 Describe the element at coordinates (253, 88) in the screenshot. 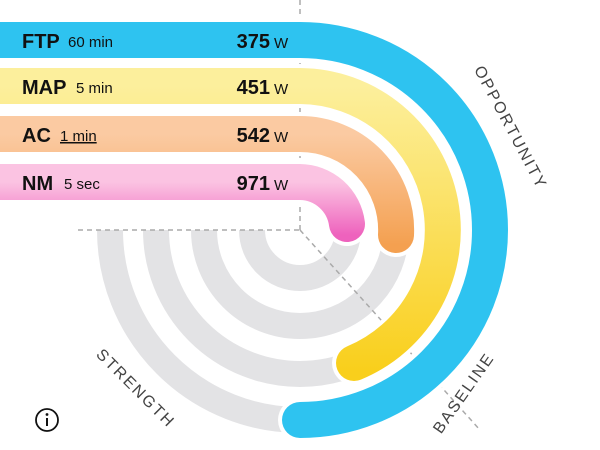

I see `row-value: 451` at that location.